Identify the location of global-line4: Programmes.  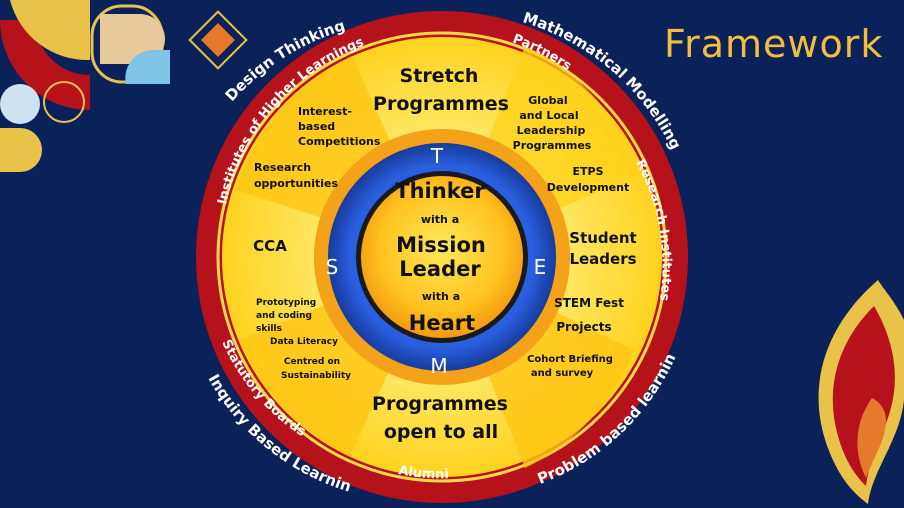
(552, 145).